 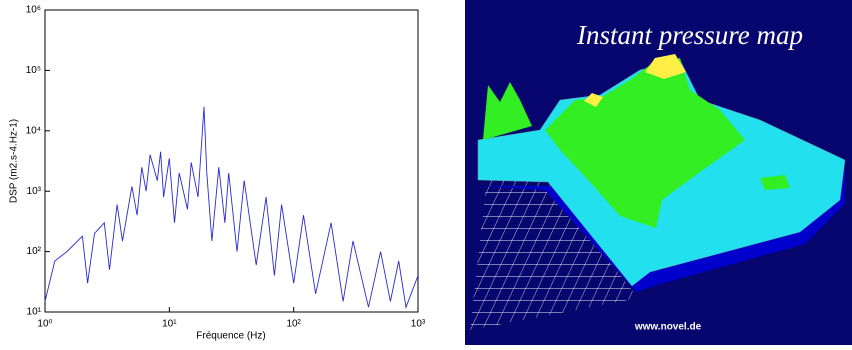 What do you see at coordinates (34, 251) in the screenshot?
I see `y-tick-label: 10²` at bounding box center [34, 251].